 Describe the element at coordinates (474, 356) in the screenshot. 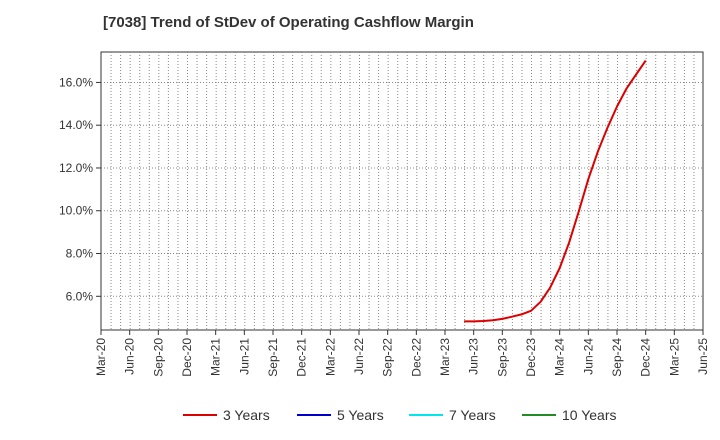

I see `x-tick-label: Jun-23` at that location.